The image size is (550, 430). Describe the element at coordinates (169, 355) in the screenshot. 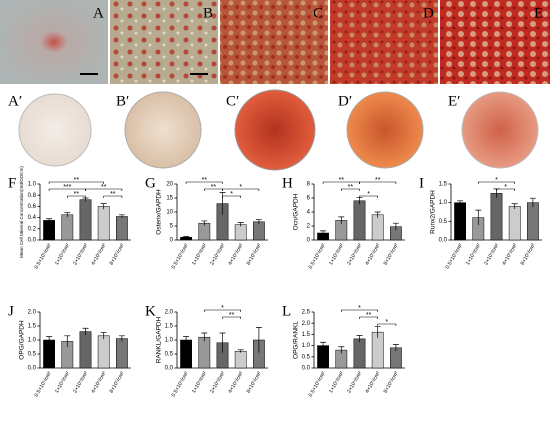

I see `y-tick-label: 0.5` at that location.